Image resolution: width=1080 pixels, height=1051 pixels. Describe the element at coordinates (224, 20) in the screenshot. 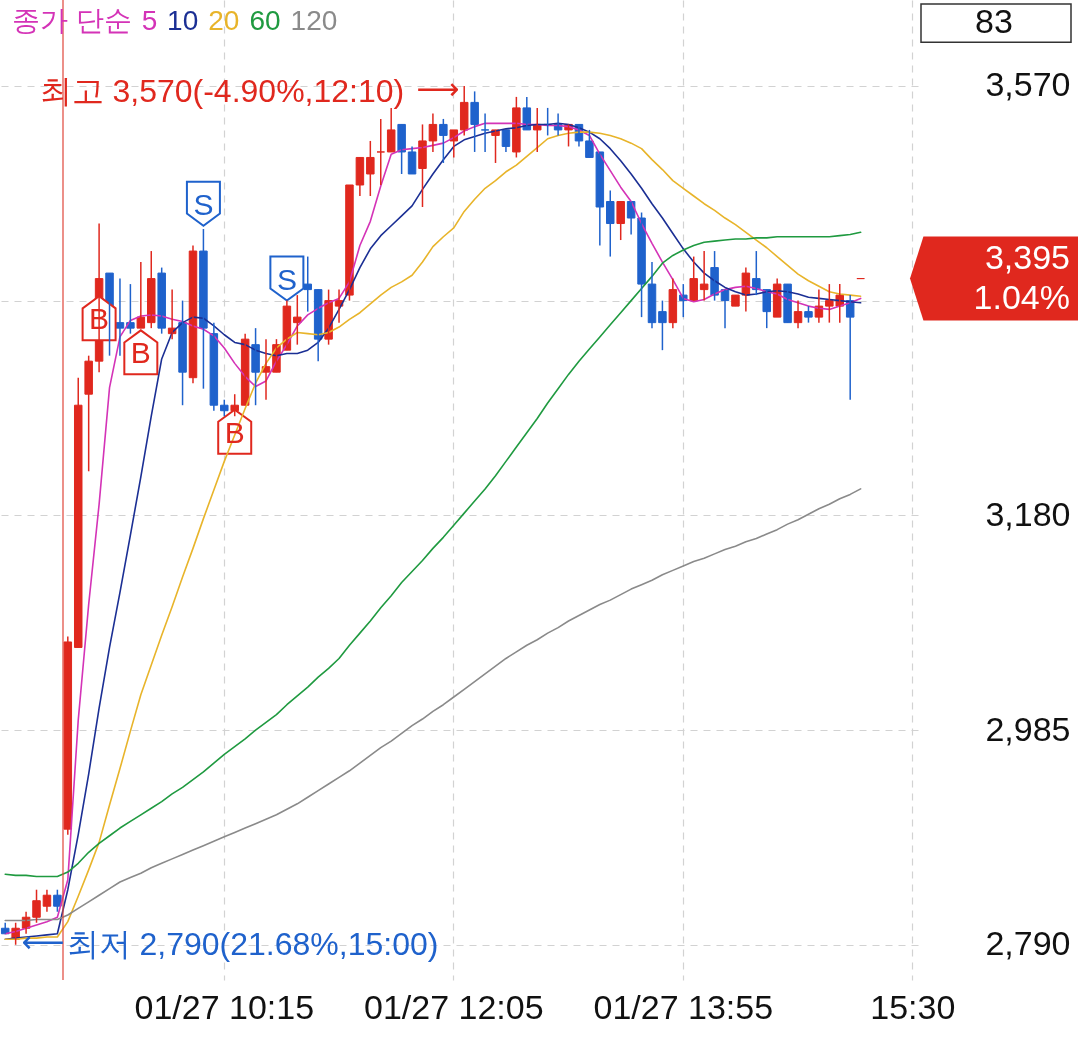

I see `text: 20` at that location.